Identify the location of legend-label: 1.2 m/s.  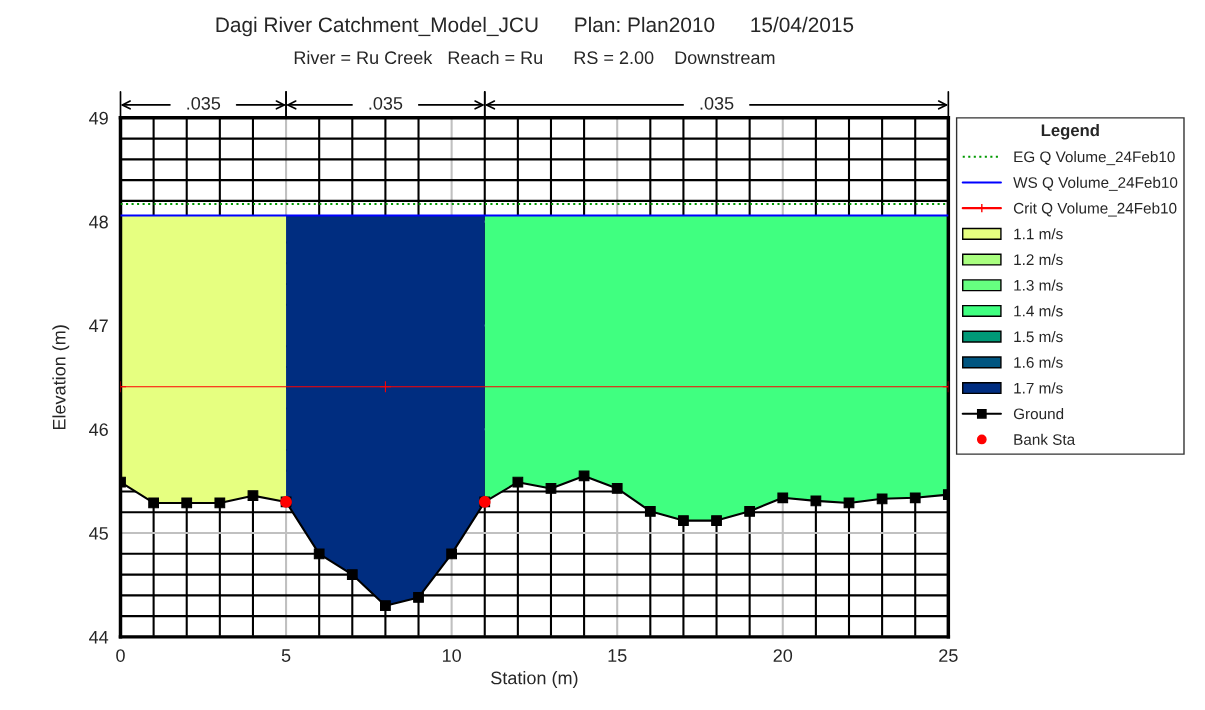
(1038, 259).